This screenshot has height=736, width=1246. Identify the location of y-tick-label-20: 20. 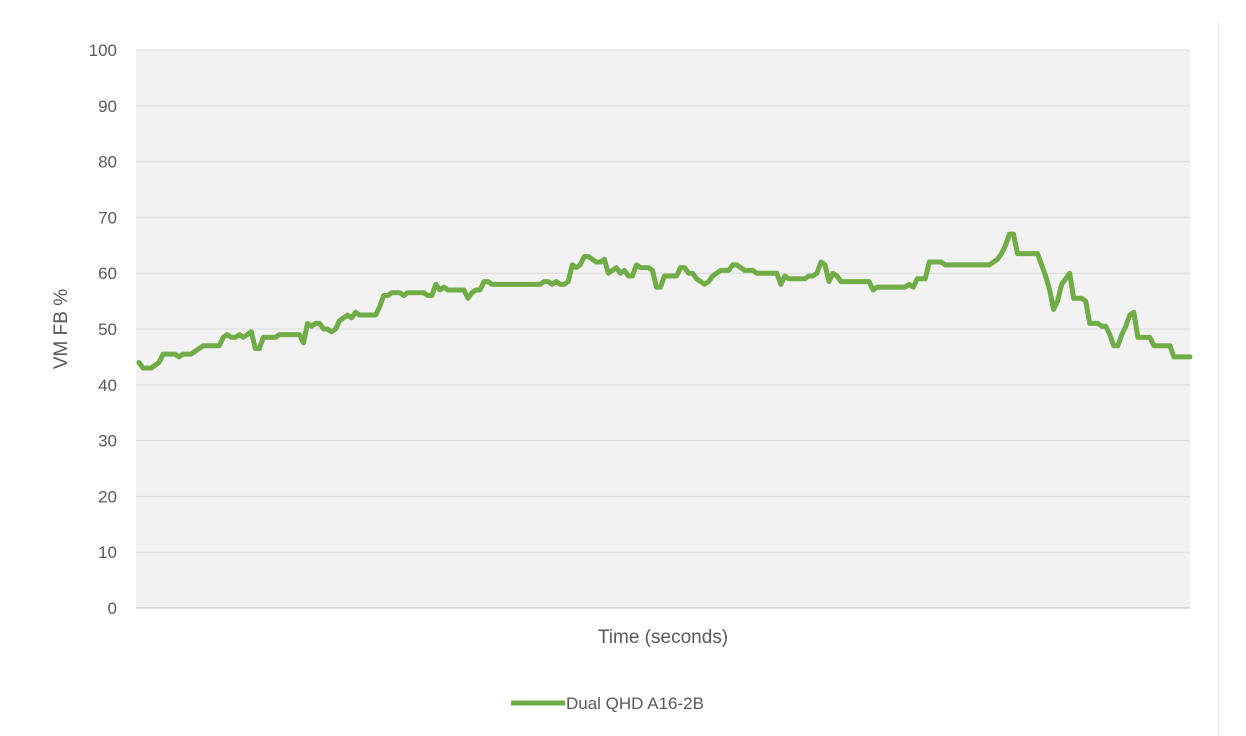
(107, 496).